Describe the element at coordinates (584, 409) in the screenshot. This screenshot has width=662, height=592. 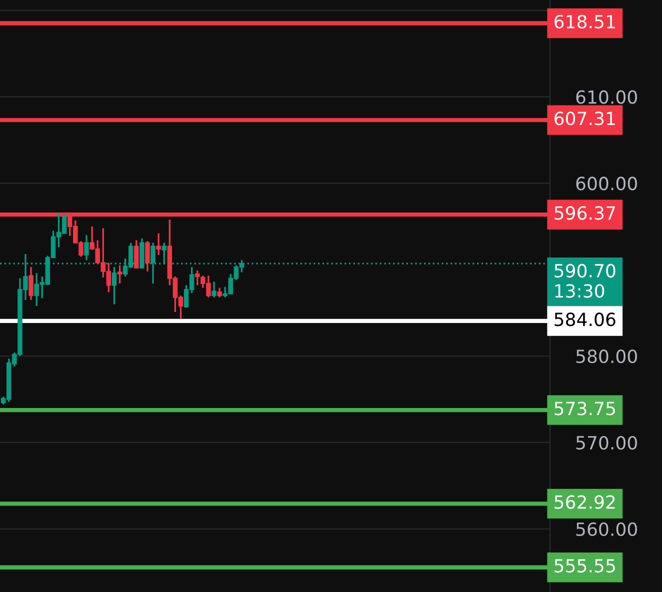
I see `ref-line-label: 573.75` at that location.